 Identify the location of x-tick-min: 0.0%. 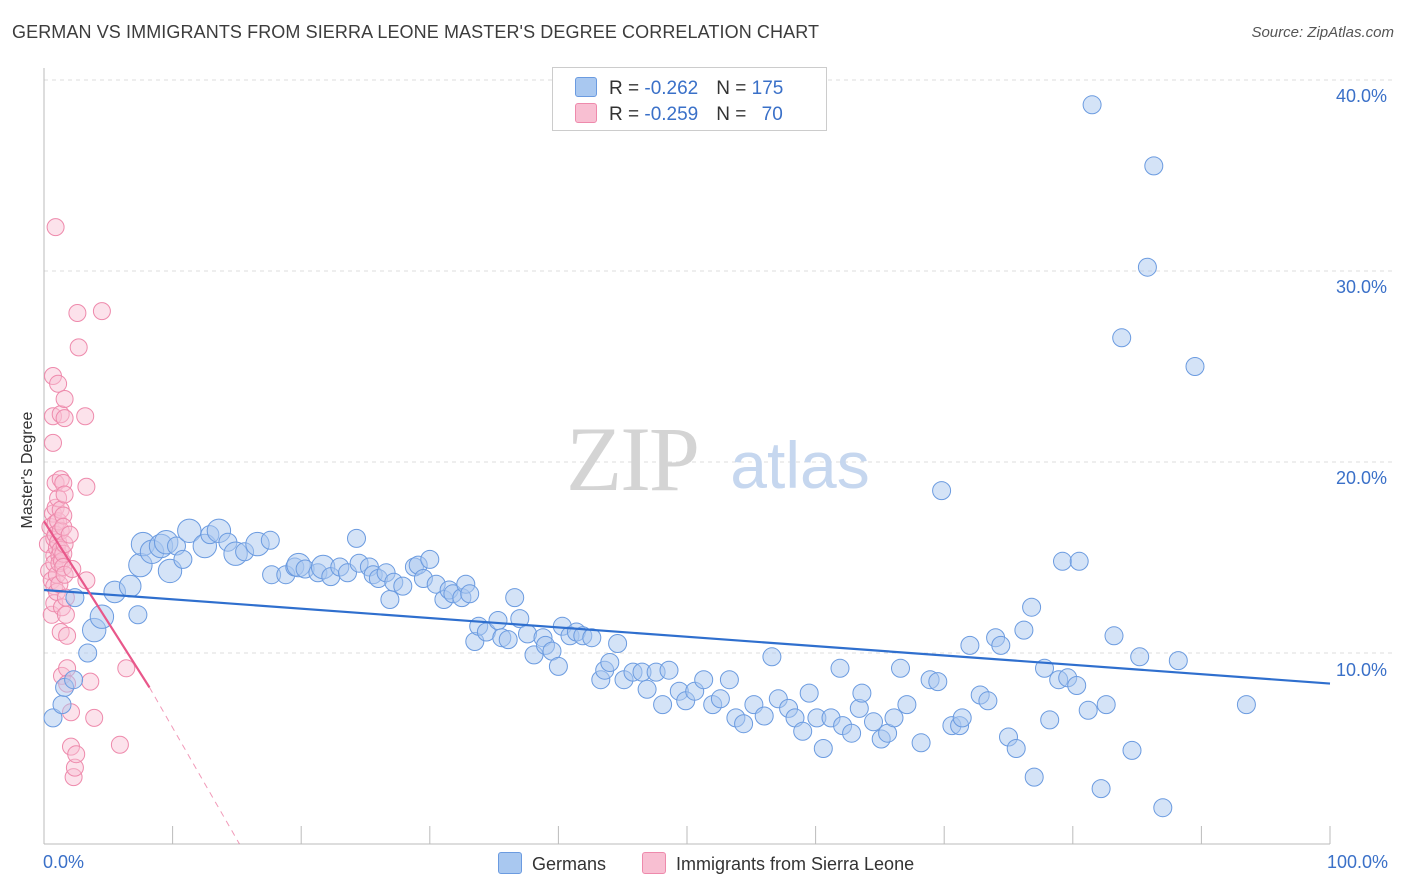
(64, 862).